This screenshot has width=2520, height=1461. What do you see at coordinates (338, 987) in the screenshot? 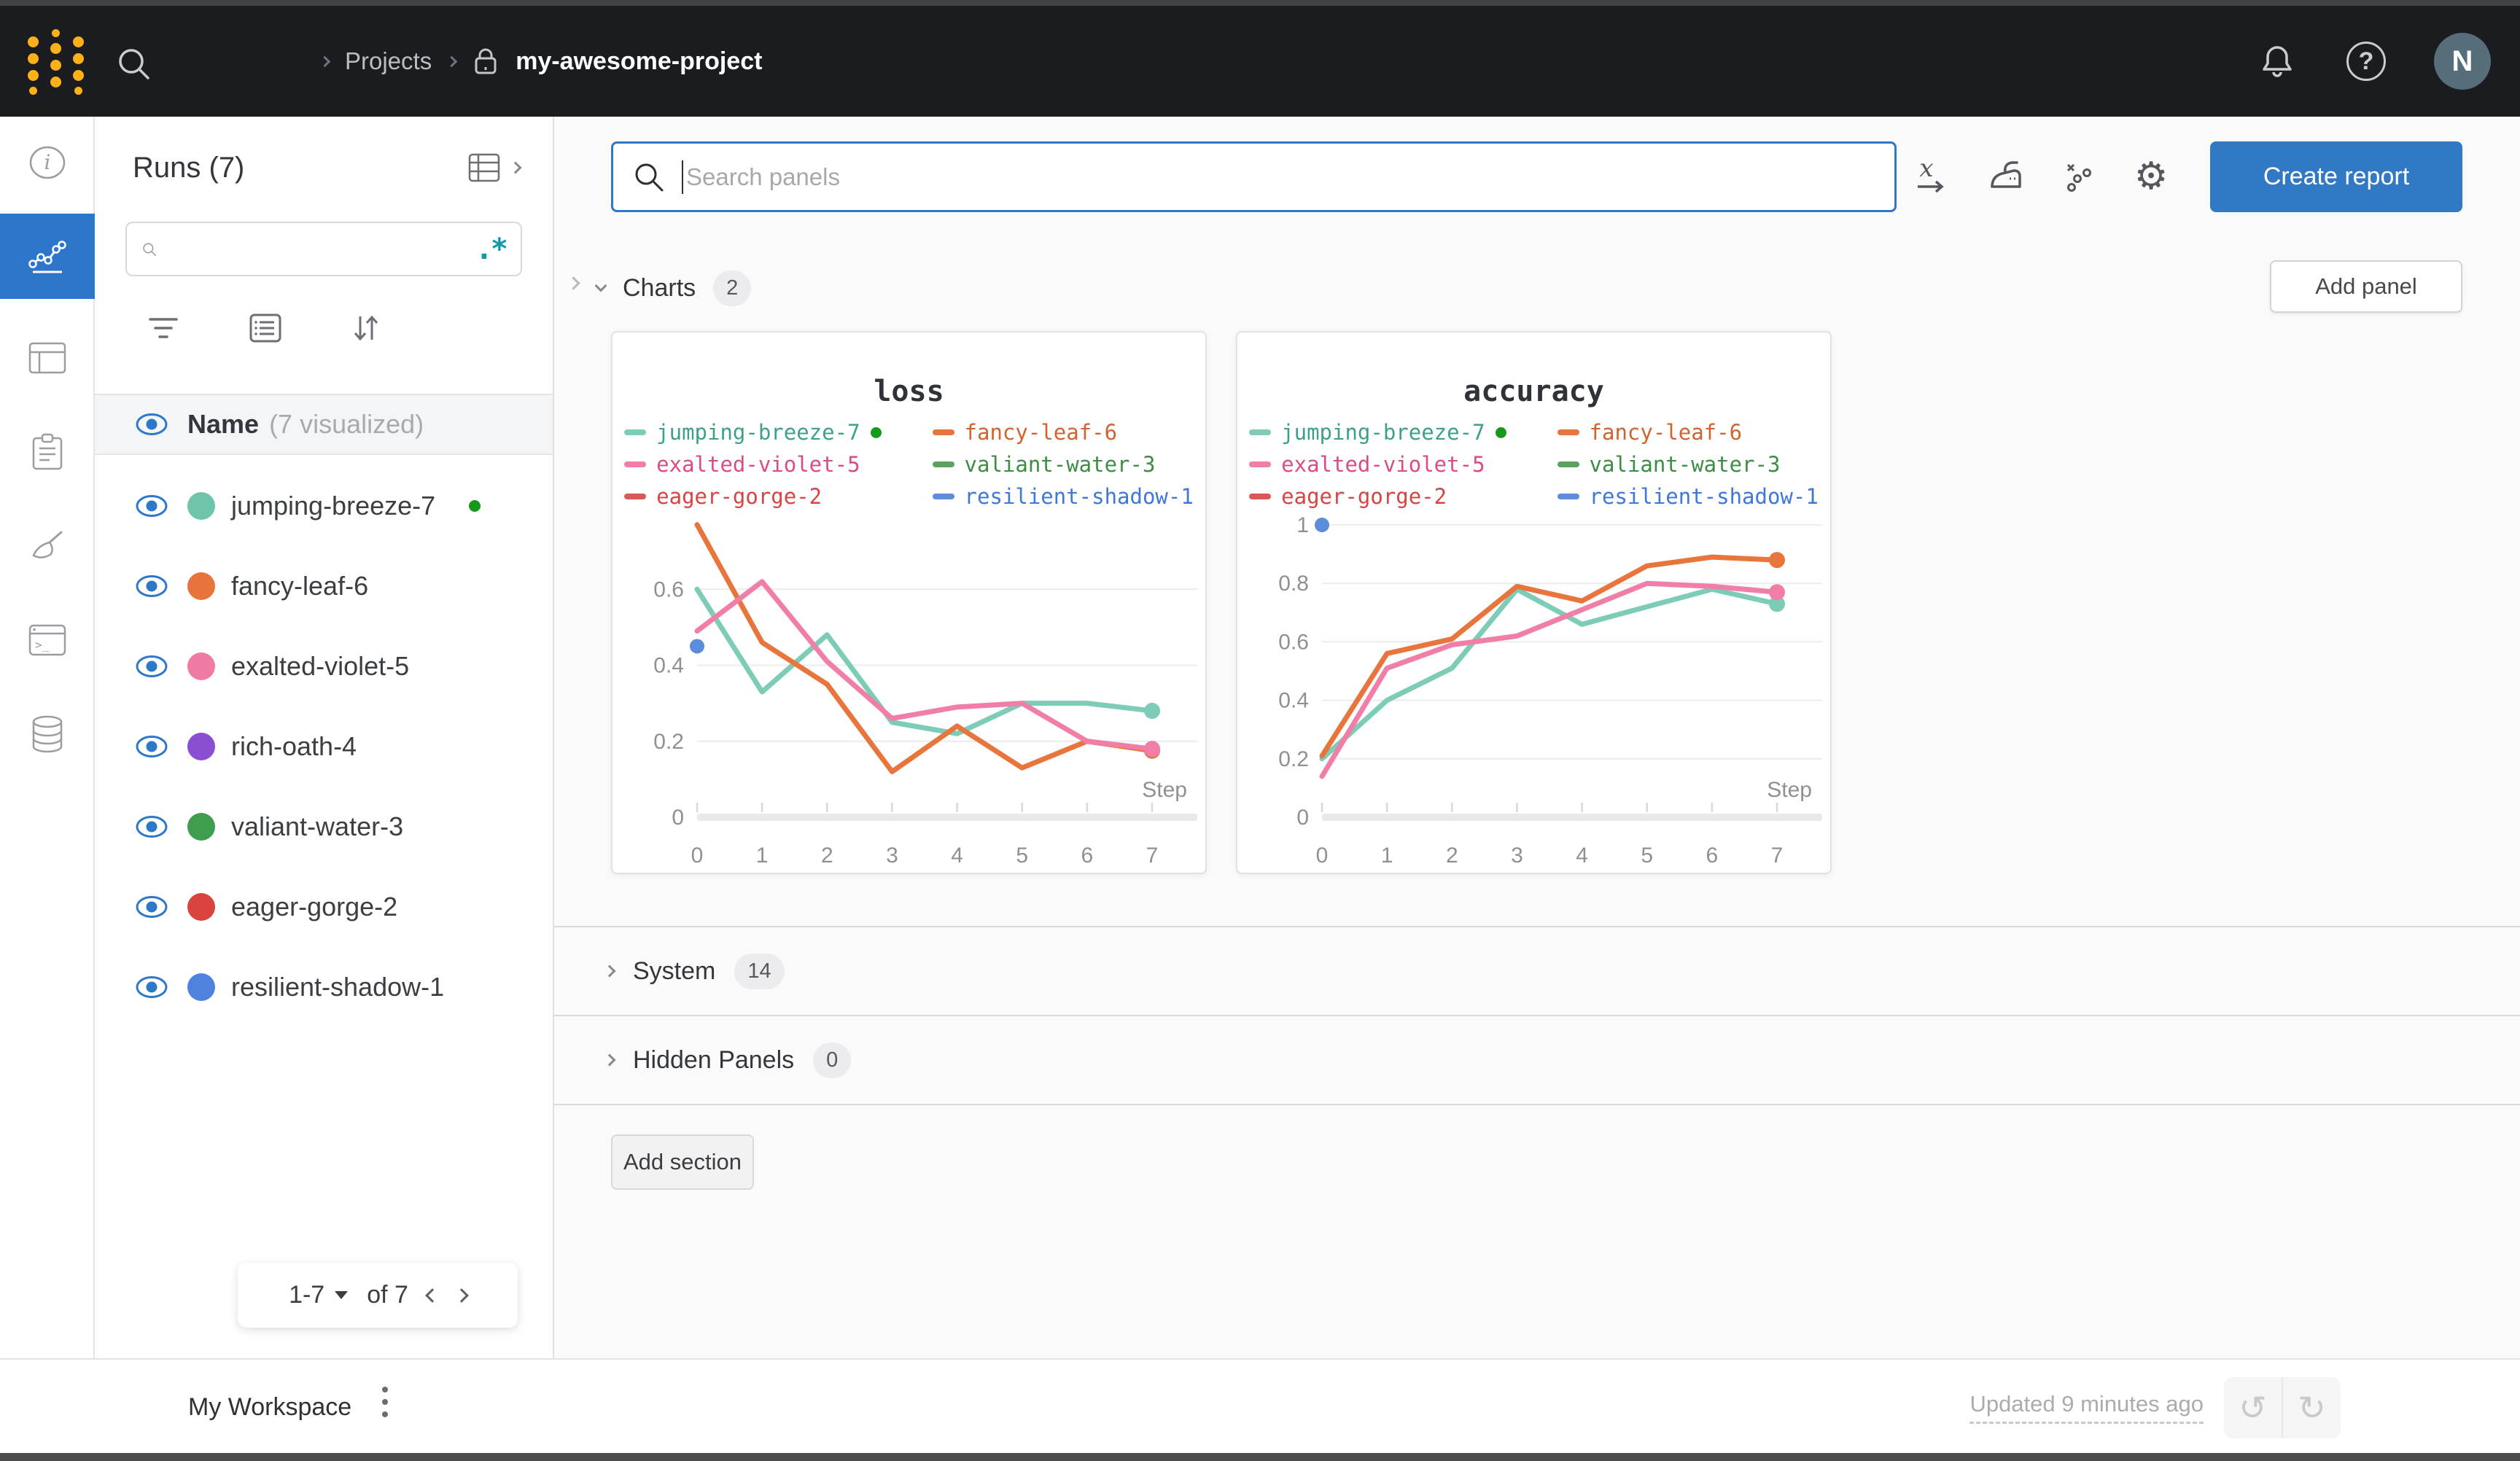
I see `run-name: resilient-shadow-1` at bounding box center [338, 987].